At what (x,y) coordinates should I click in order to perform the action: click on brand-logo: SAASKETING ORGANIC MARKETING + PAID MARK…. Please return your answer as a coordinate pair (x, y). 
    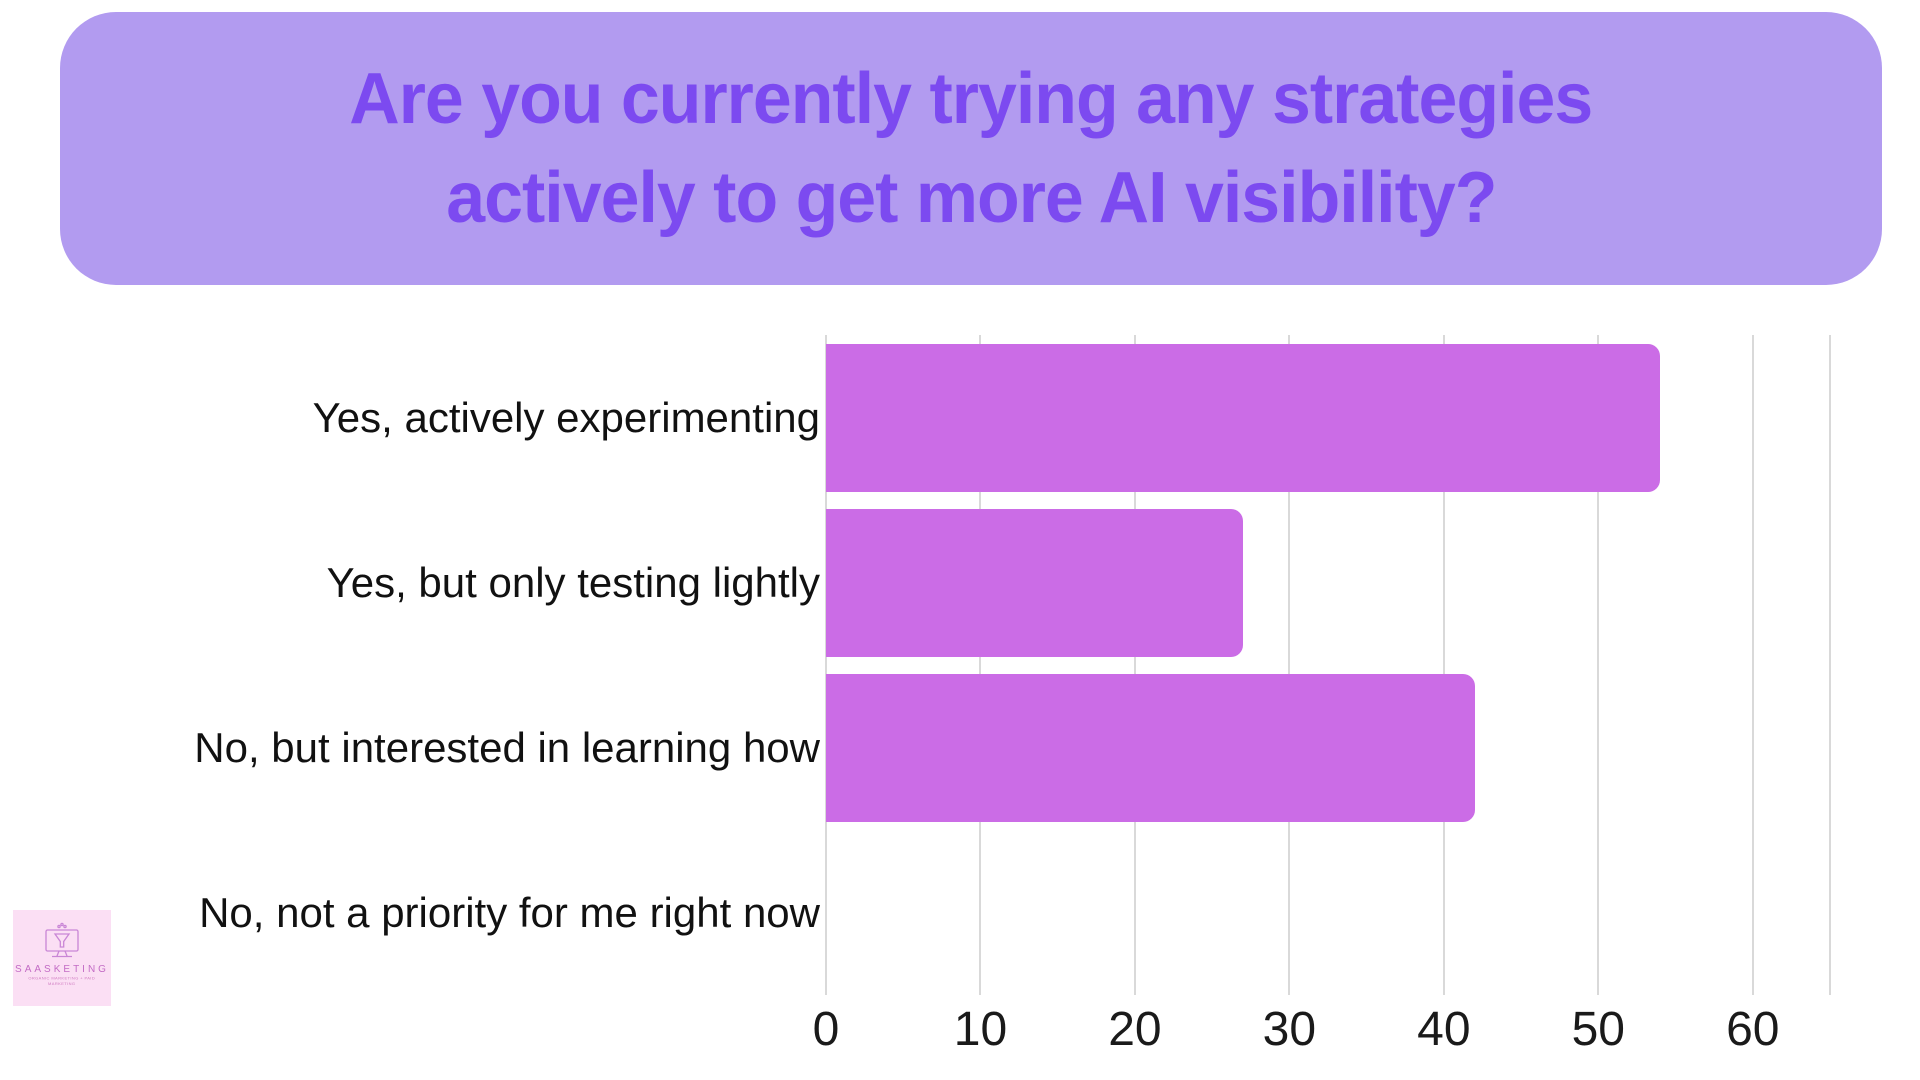
    Looking at the image, I should click on (62, 958).